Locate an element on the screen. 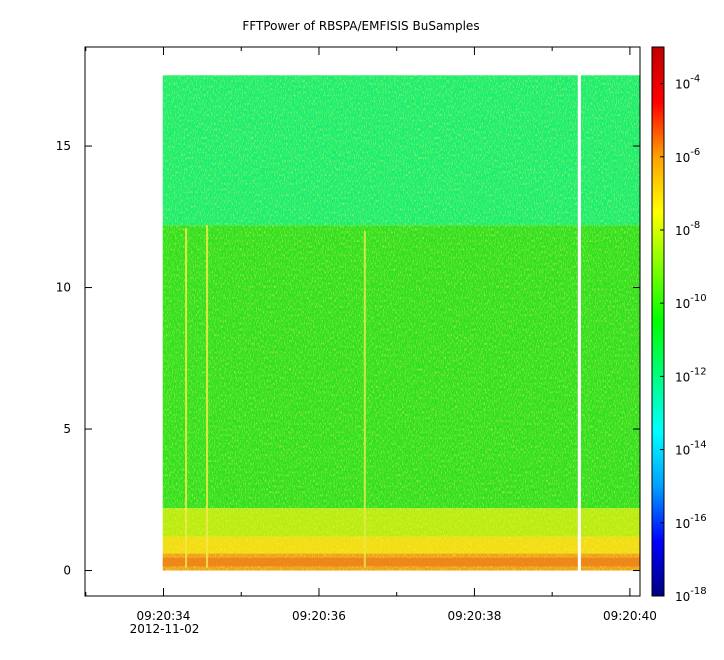 The image size is (724, 660). y-tick-label-0: 0 is located at coordinates (67, 571).